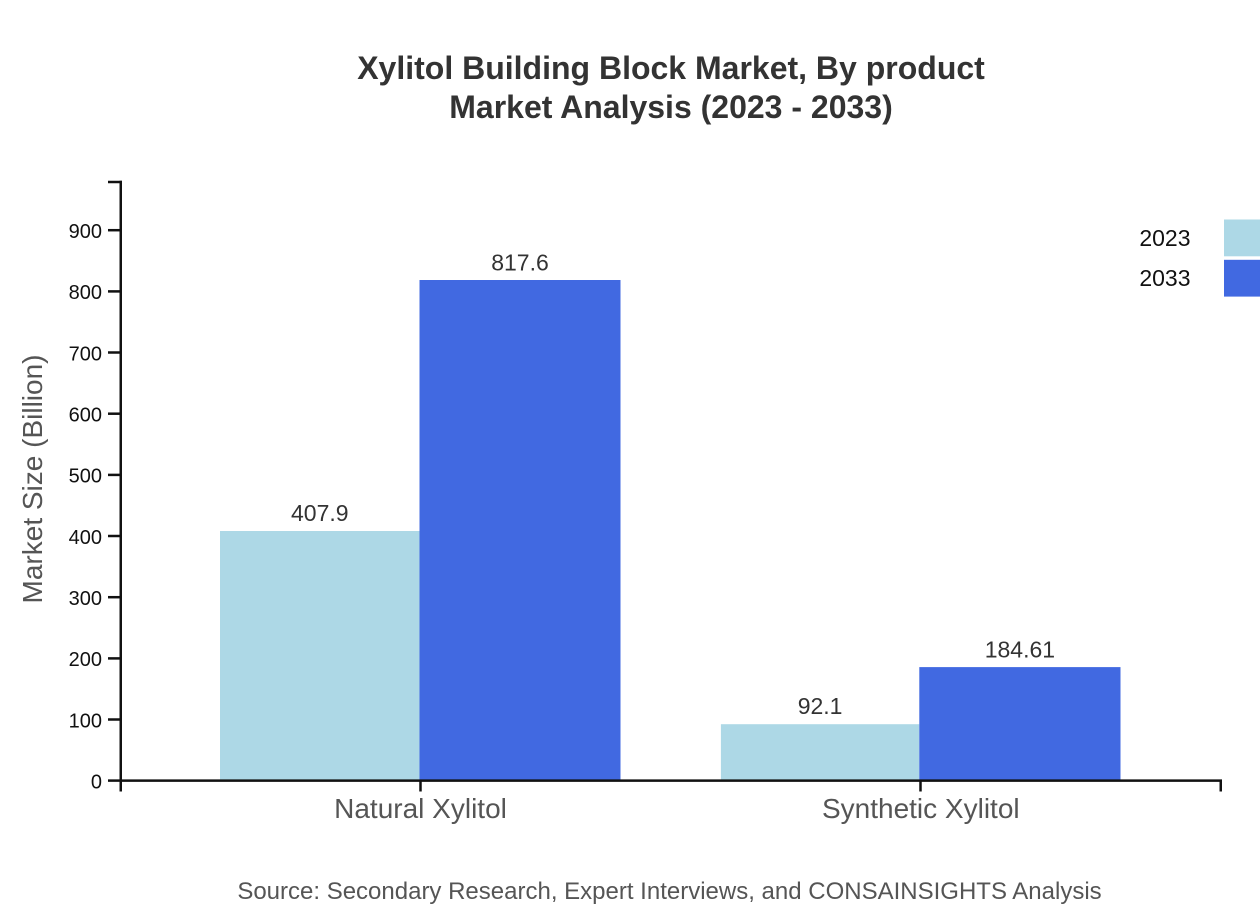 The width and height of the screenshot is (1260, 920). Describe the element at coordinates (85, 660) in the screenshot. I see `svg-text: 200` at that location.